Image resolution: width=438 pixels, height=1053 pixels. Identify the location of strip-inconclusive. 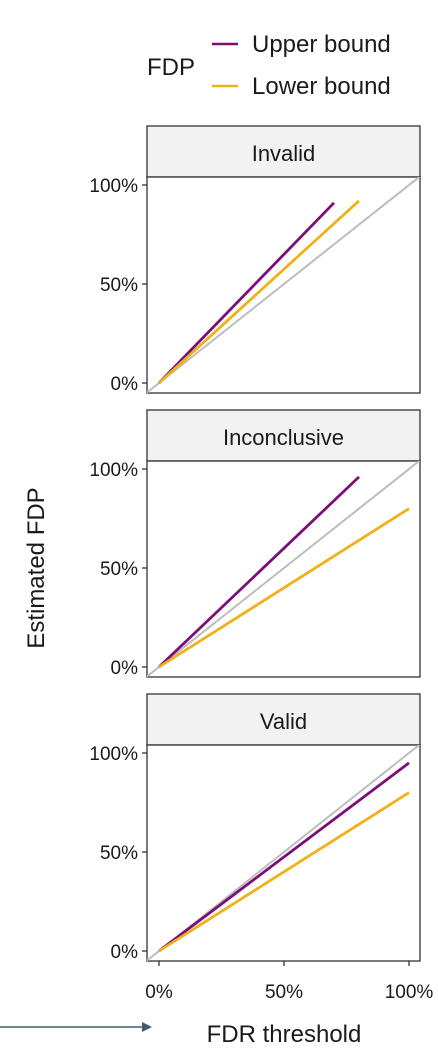
(283, 435).